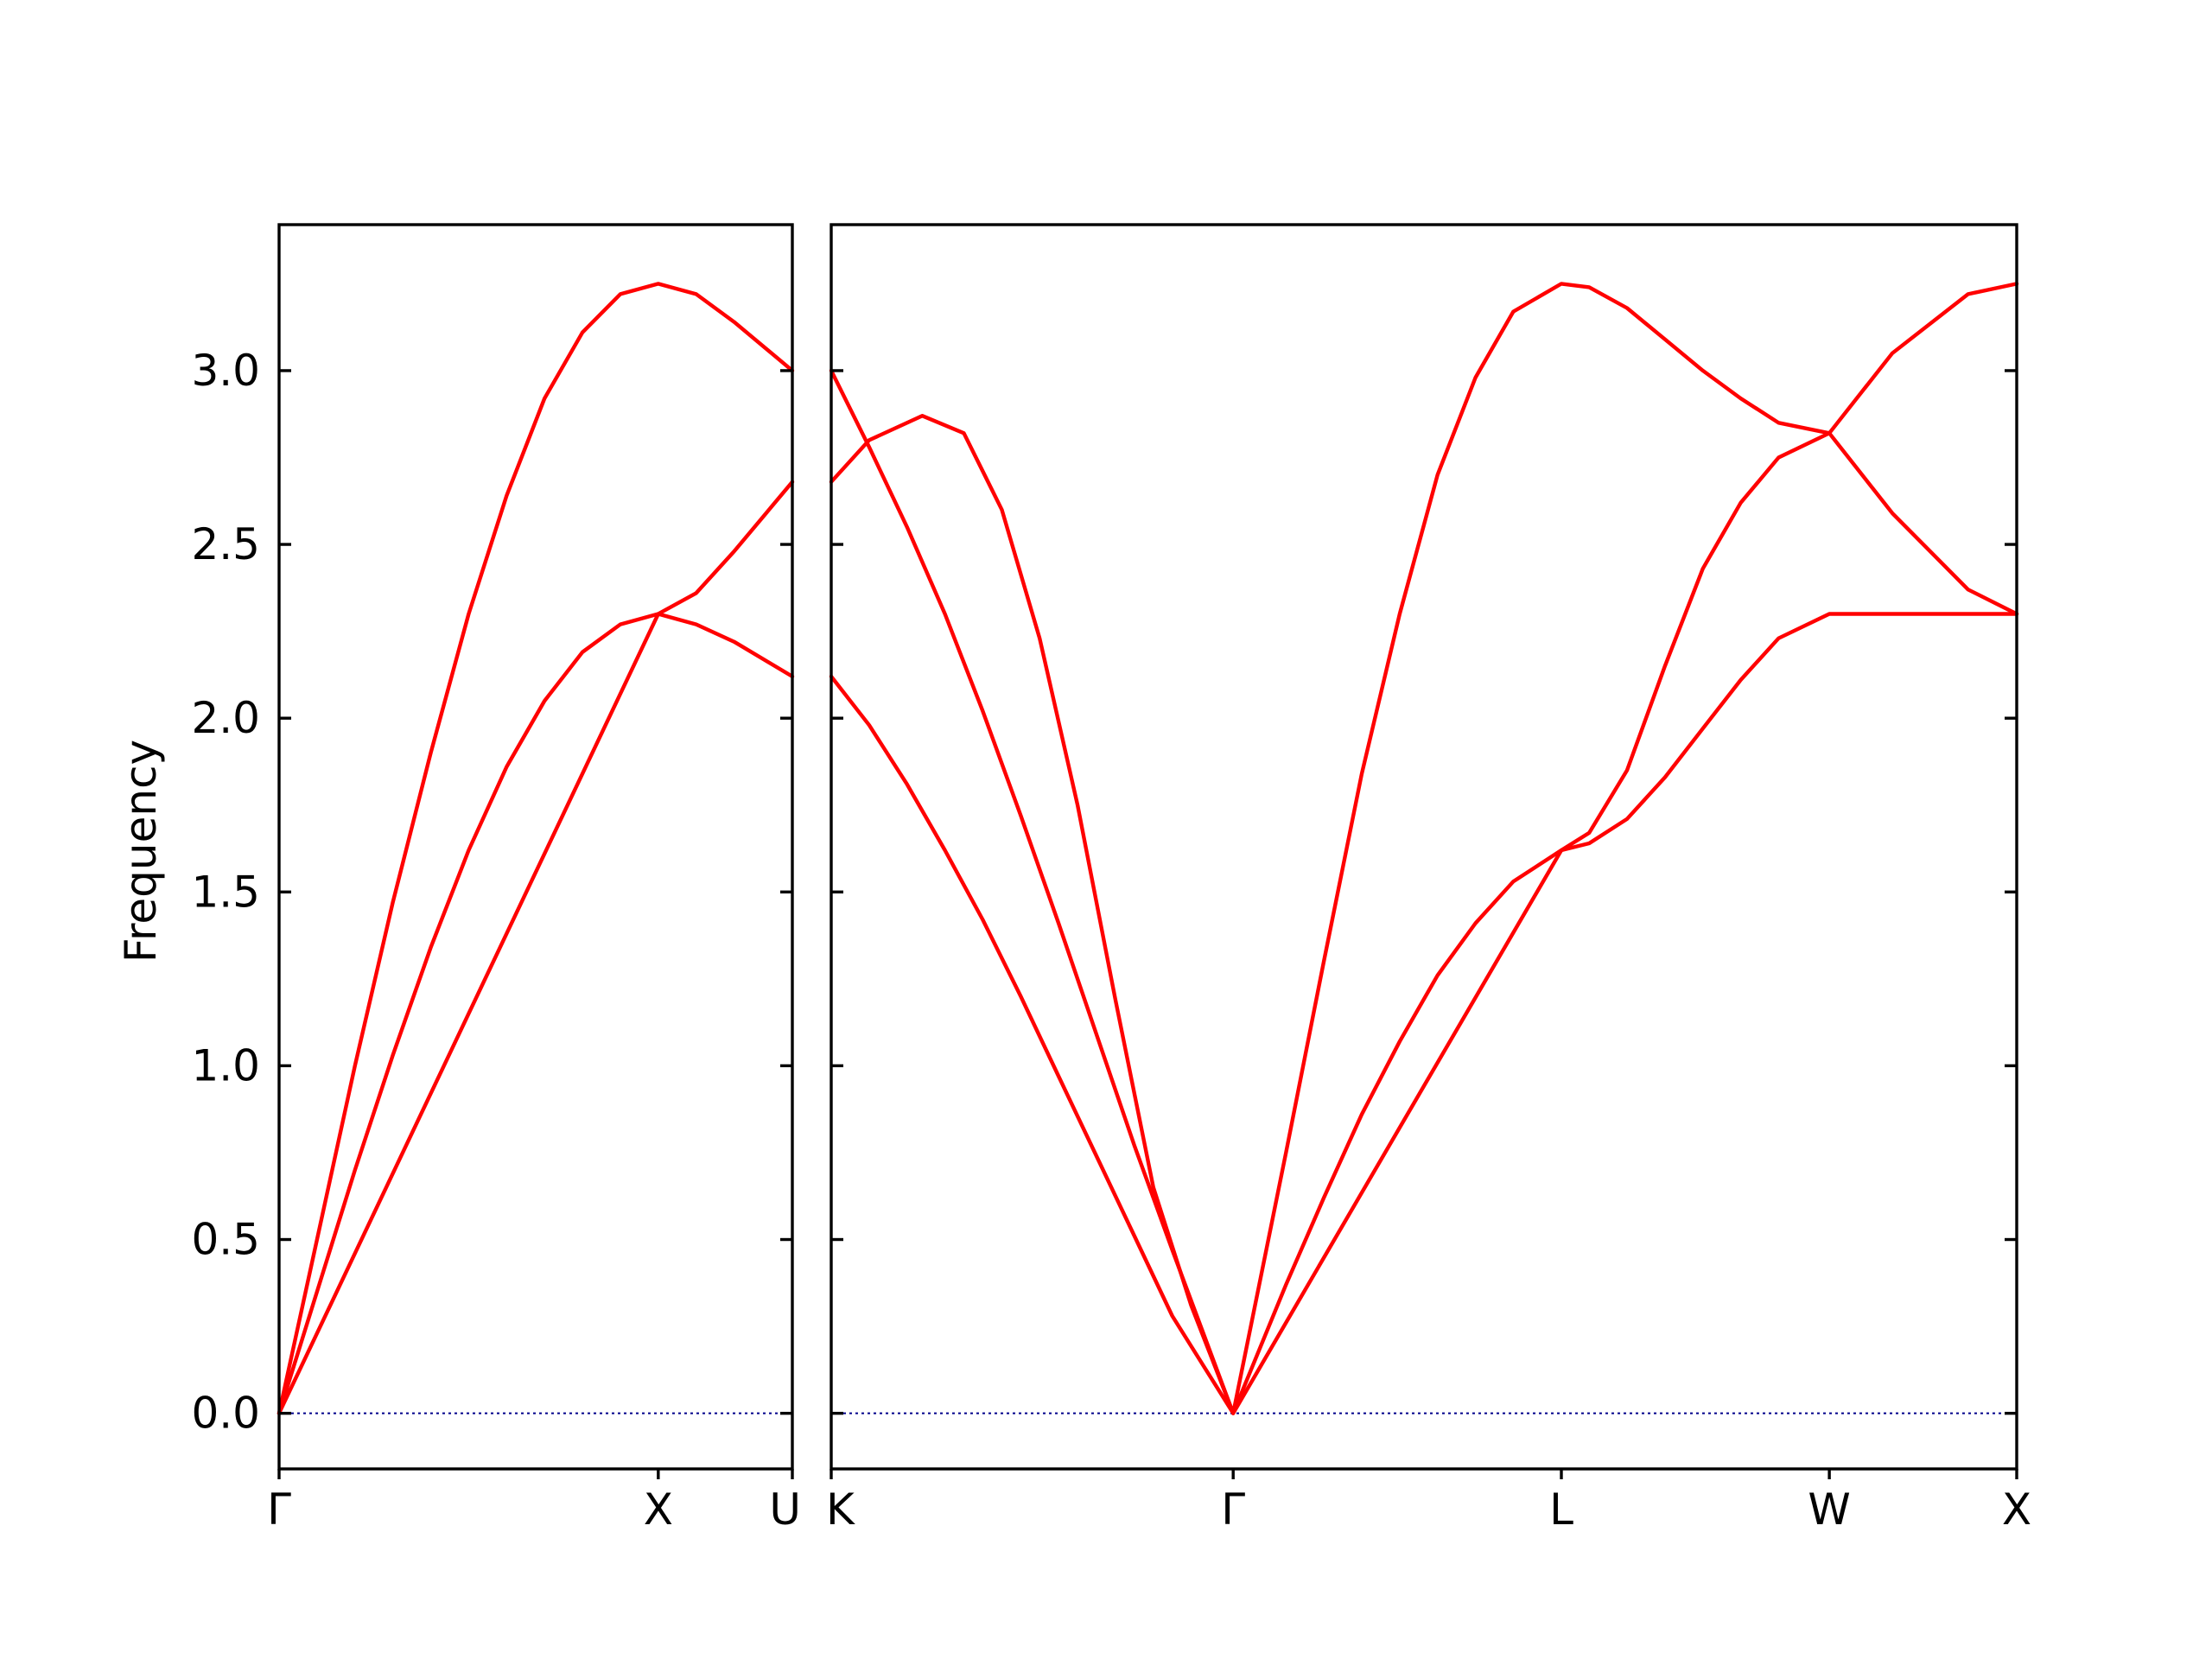  I want to click on y-tick-label: 3.0, so click(225, 371).